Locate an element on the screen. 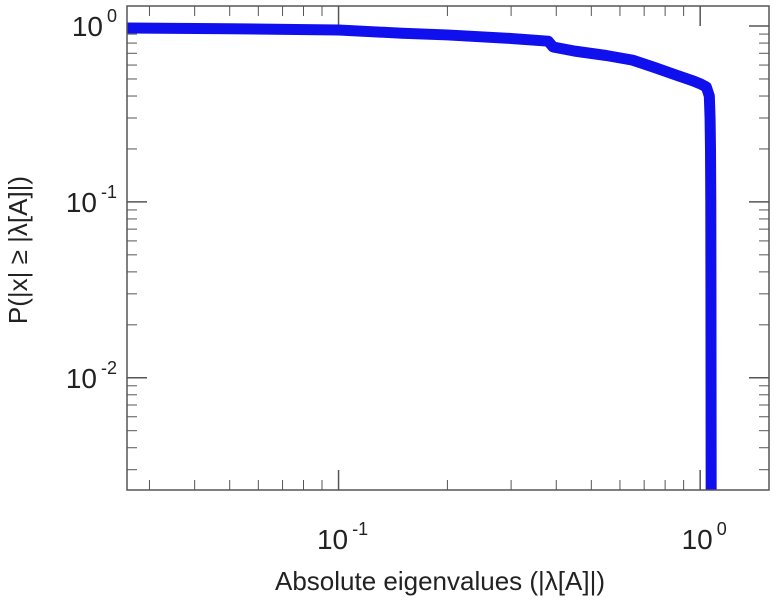 The height and width of the screenshot is (600, 775). x-tick-labels: 10 -1 10 0 is located at coordinates (522, 537).